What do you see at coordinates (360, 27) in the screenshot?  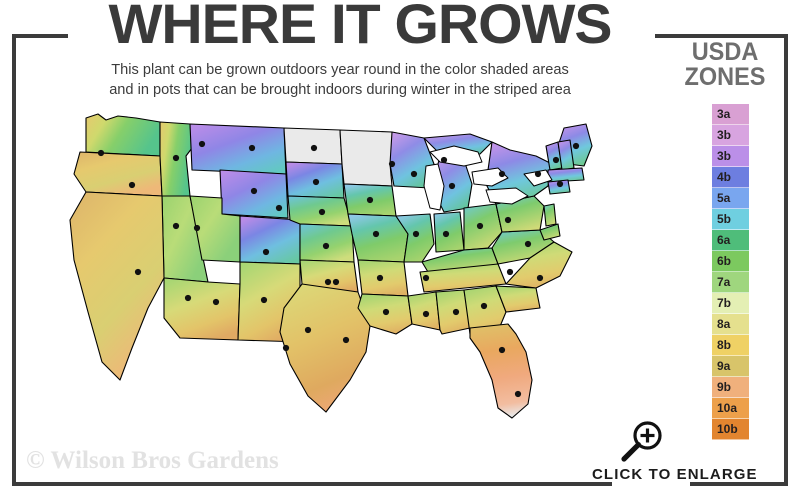 I see `page-title: WHERE IT GROWS` at bounding box center [360, 27].